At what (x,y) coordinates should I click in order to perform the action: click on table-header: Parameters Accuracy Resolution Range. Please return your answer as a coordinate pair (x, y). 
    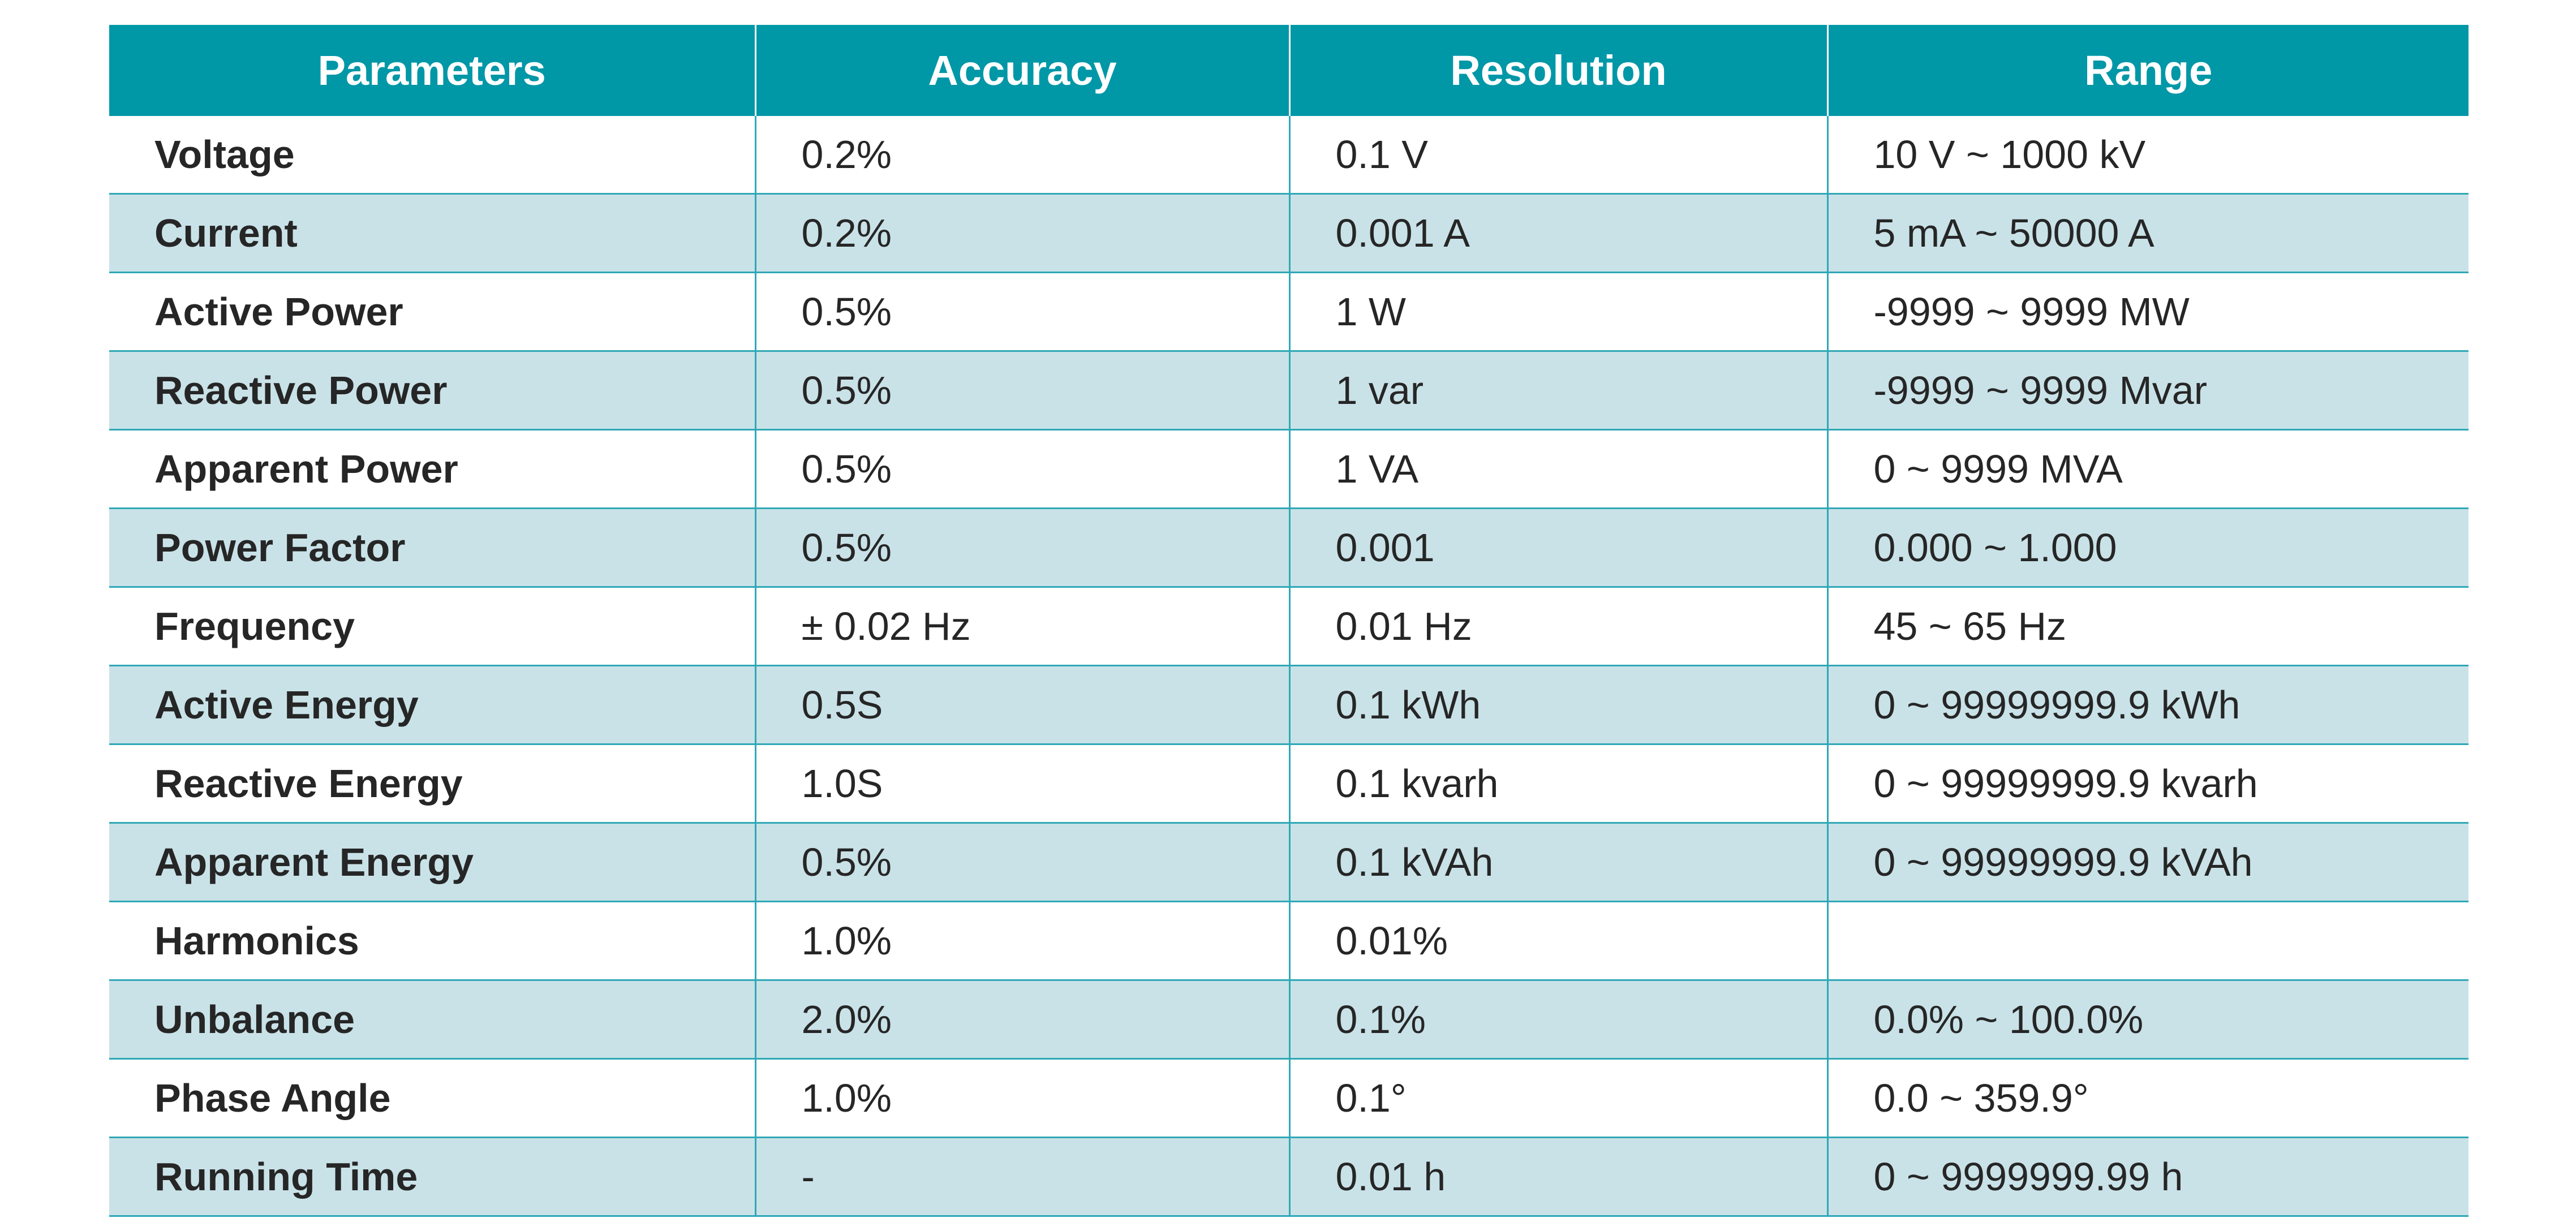
    Looking at the image, I should click on (1289, 70).